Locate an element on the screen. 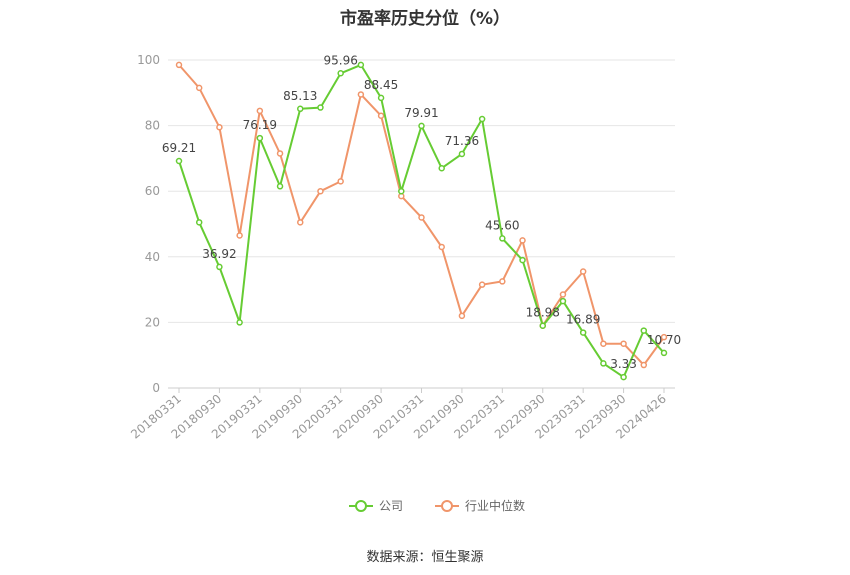 The image size is (850, 575). data-label: 88.45 is located at coordinates (381, 85).